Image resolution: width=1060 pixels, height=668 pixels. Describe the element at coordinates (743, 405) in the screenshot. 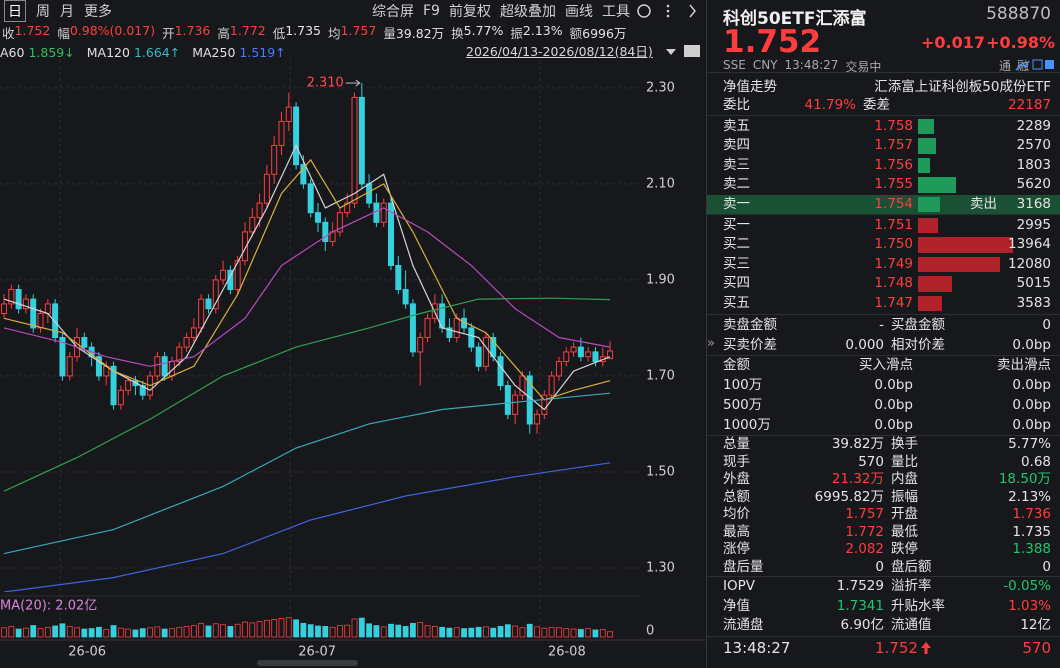

I see `amount: 500万` at that location.